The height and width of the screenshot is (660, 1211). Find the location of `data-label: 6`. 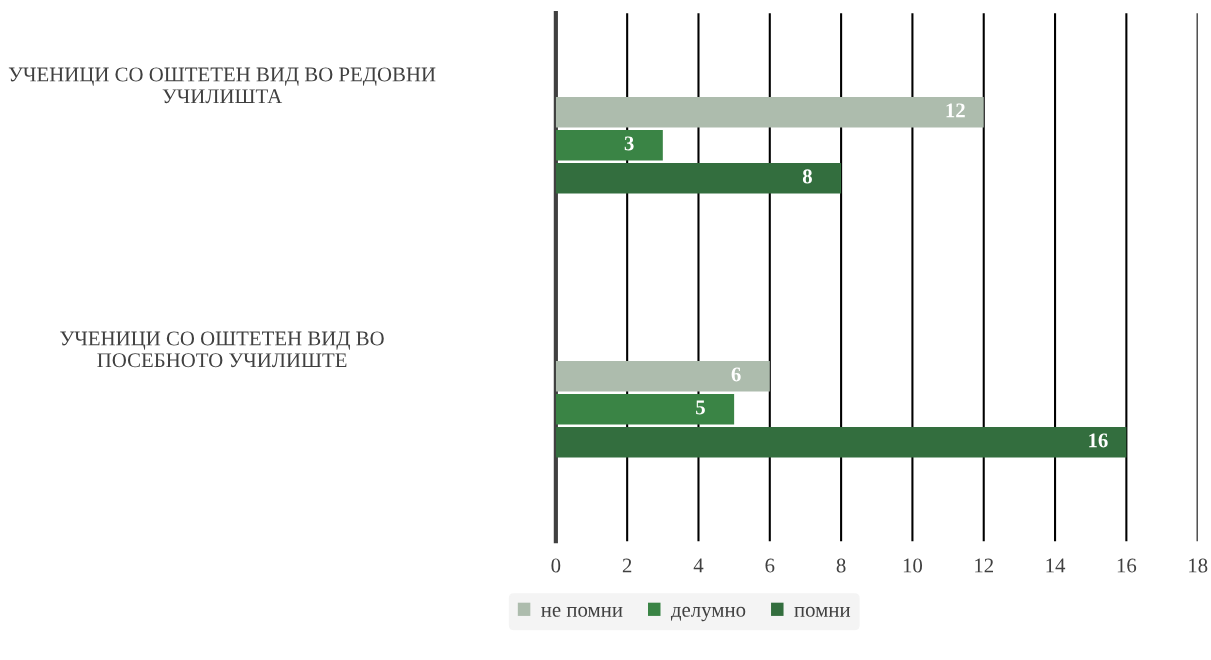

data-label: 6 is located at coordinates (736, 374).